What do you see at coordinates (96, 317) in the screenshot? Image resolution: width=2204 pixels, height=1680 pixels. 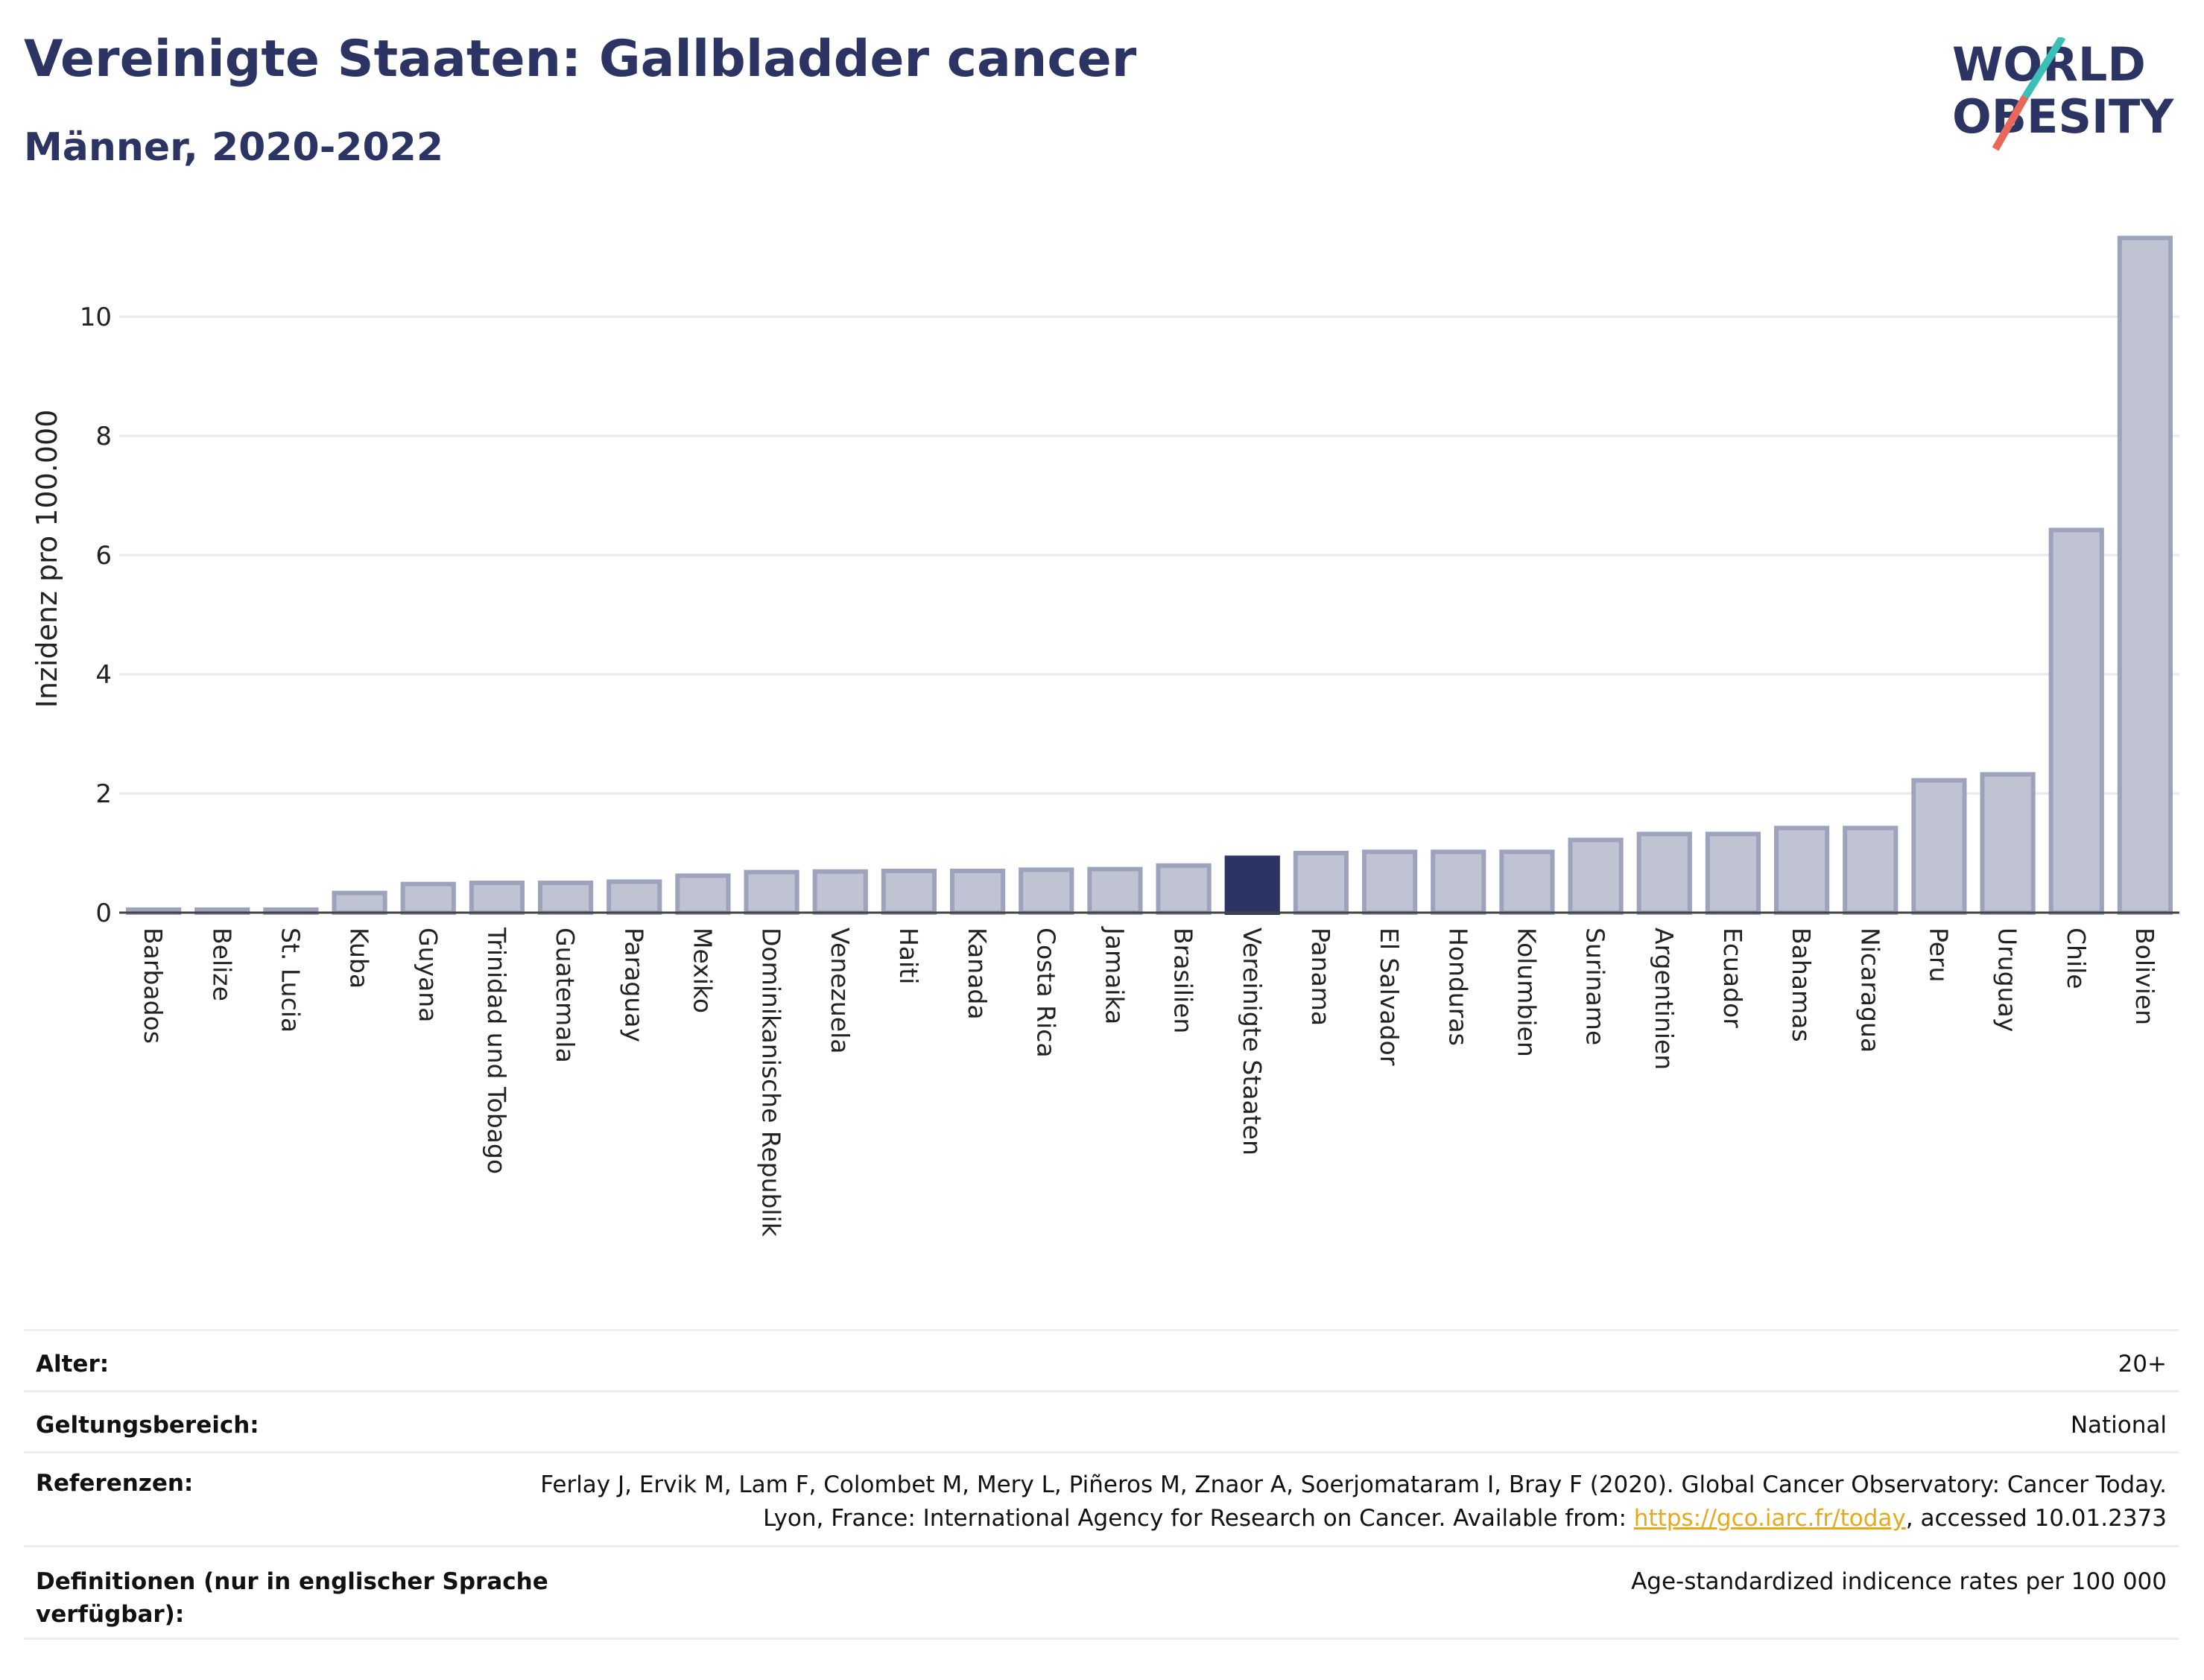 I see `y-tick-label: 10` at bounding box center [96, 317].